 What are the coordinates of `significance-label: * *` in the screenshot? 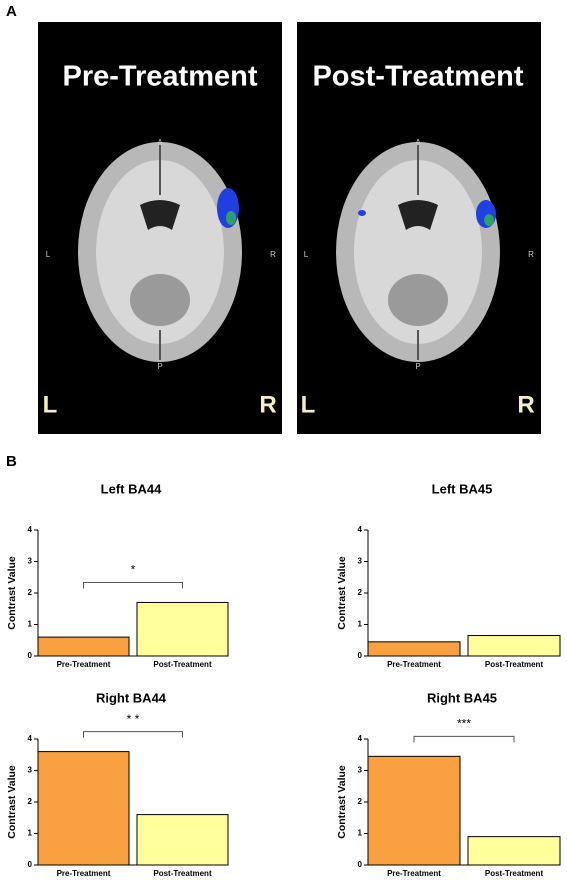 It's located at (133, 719).